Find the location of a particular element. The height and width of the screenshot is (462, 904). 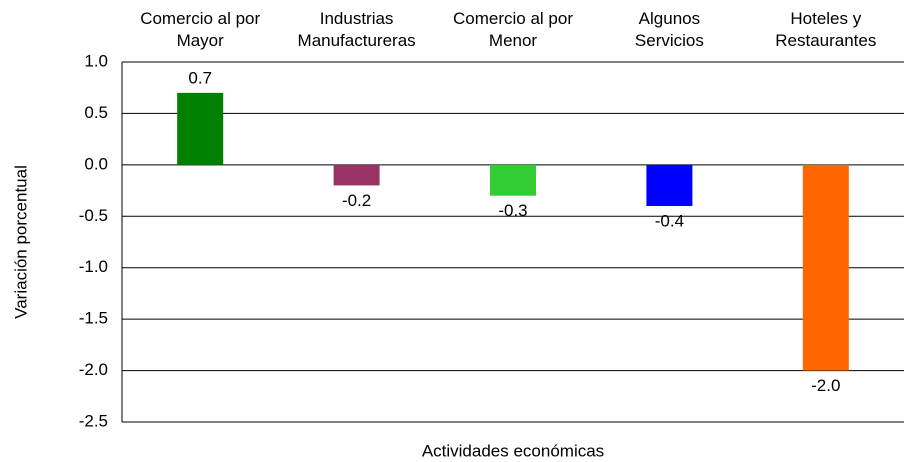

data-label: 0.7 is located at coordinates (200, 77).